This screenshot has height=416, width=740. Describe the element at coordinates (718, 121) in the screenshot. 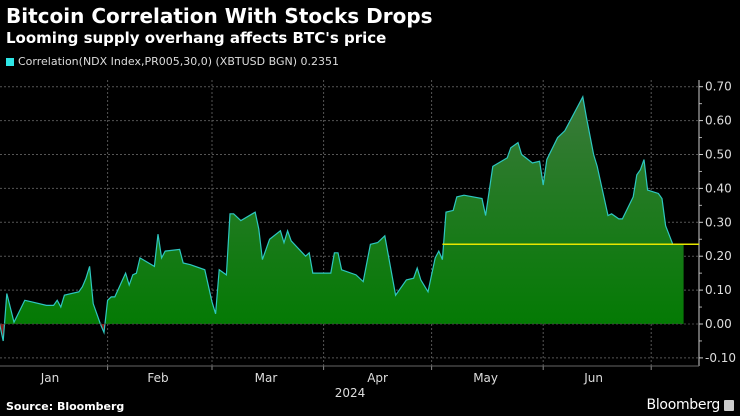

I see `y-tick-label: 0.60` at that location.